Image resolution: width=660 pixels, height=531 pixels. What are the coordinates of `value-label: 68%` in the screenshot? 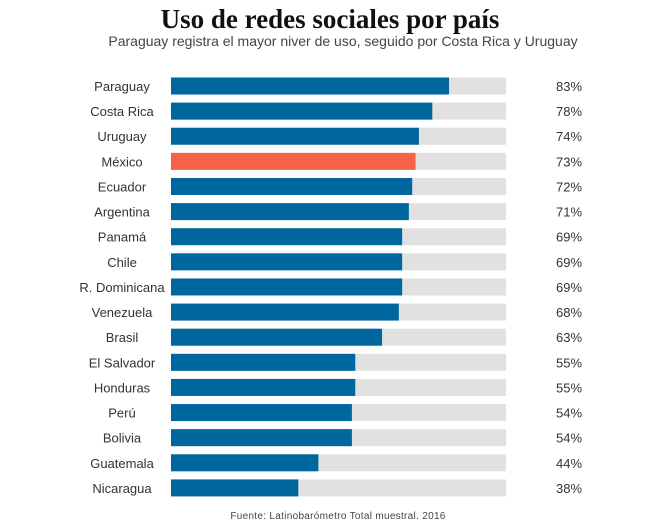 It's located at (569, 312).